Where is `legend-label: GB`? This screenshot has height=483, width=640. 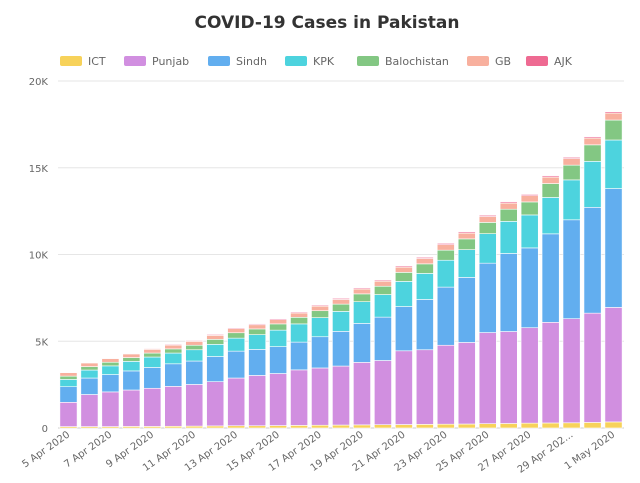
legend-label: GB is located at coordinates (503, 61).